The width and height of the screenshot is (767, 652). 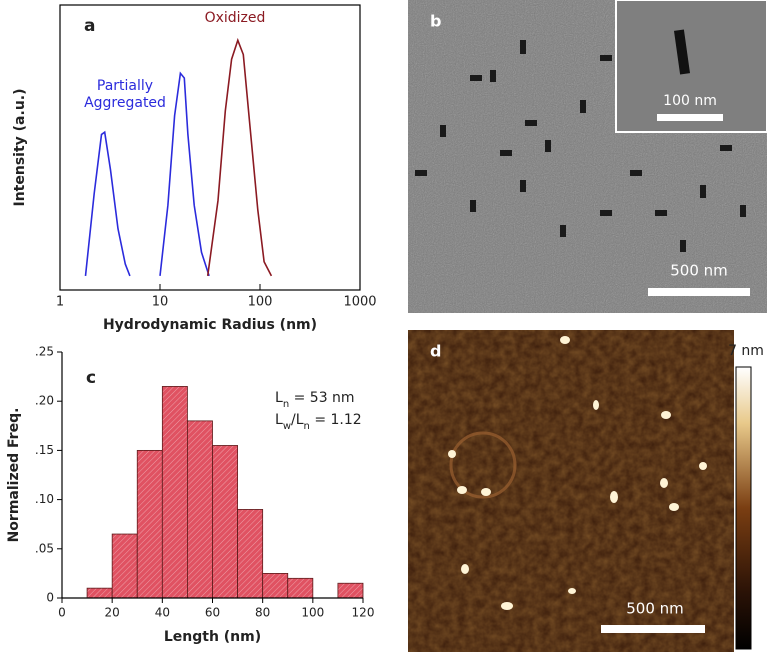 I want to click on annotation: Lw/Ln = 1.12, so click(x=318, y=422).